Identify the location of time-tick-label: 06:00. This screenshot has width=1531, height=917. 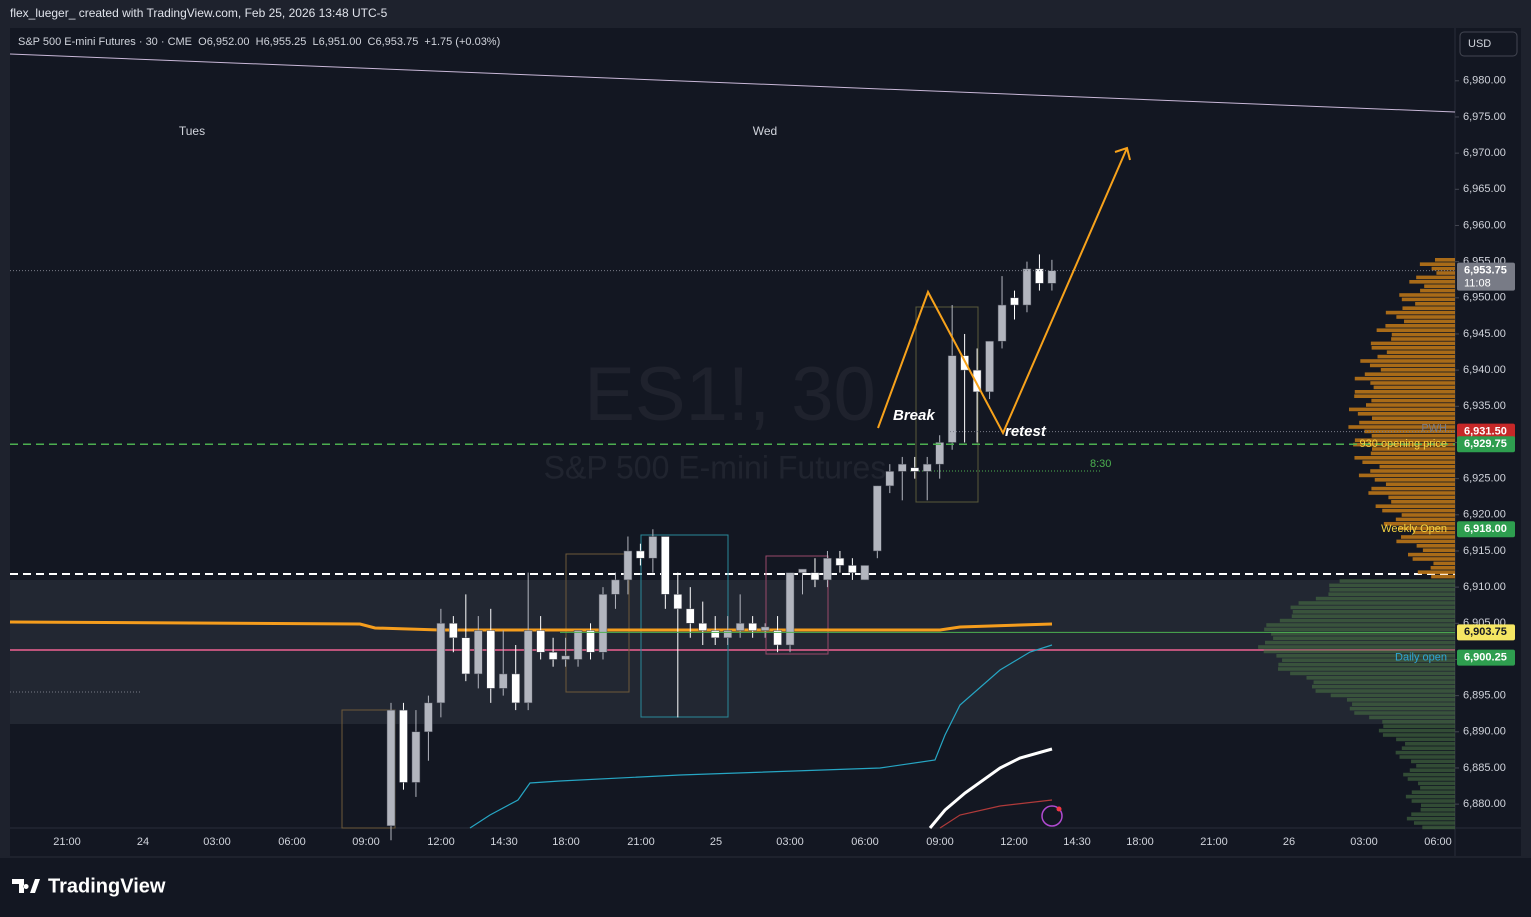
(1438, 842).